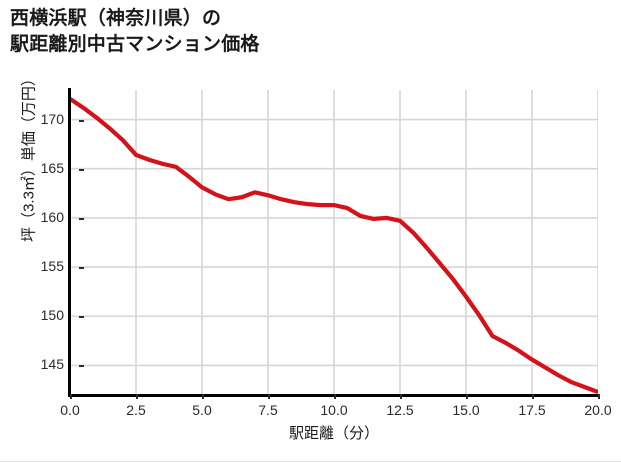 The width and height of the screenshot is (621, 465). I want to click on x-tick-label: 17.5, so click(532, 410).